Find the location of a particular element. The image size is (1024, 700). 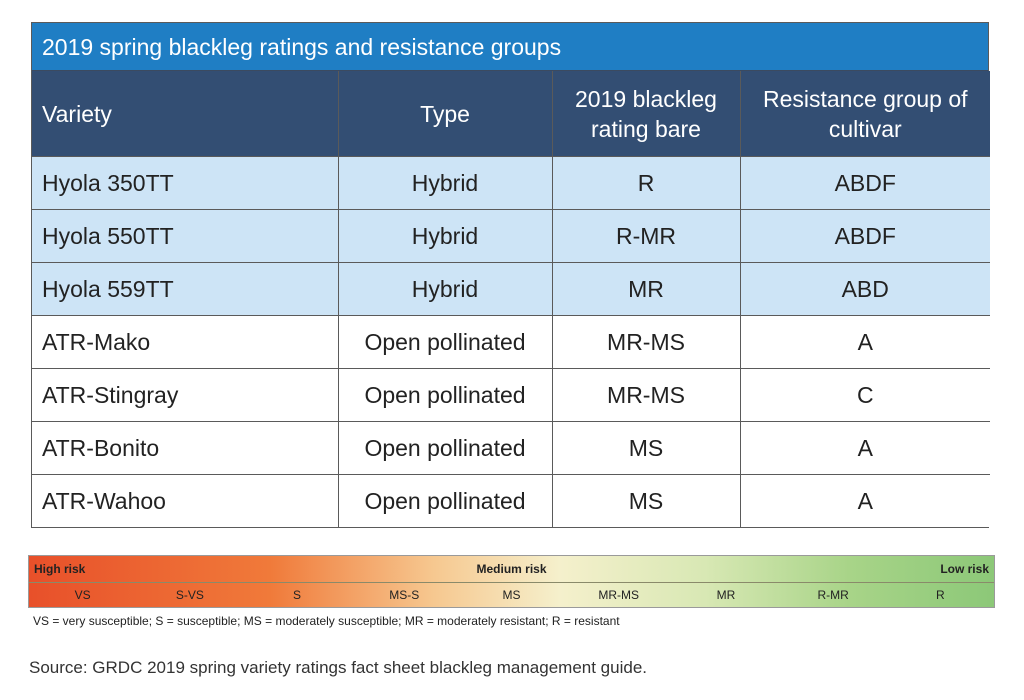

cell-variety: Hyola 350TT is located at coordinates (185, 183).